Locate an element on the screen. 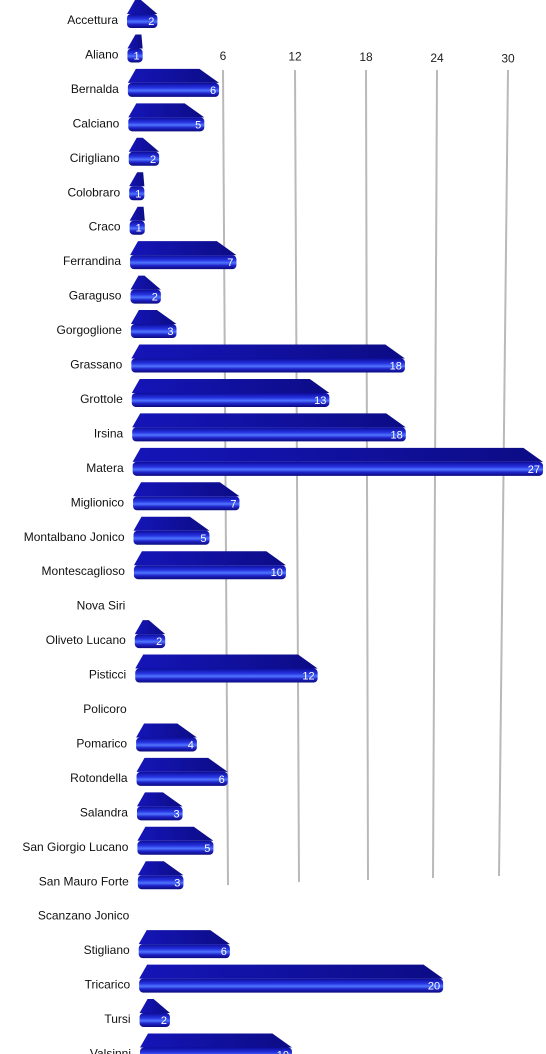  category-label: Aliano is located at coordinates (102, 54).